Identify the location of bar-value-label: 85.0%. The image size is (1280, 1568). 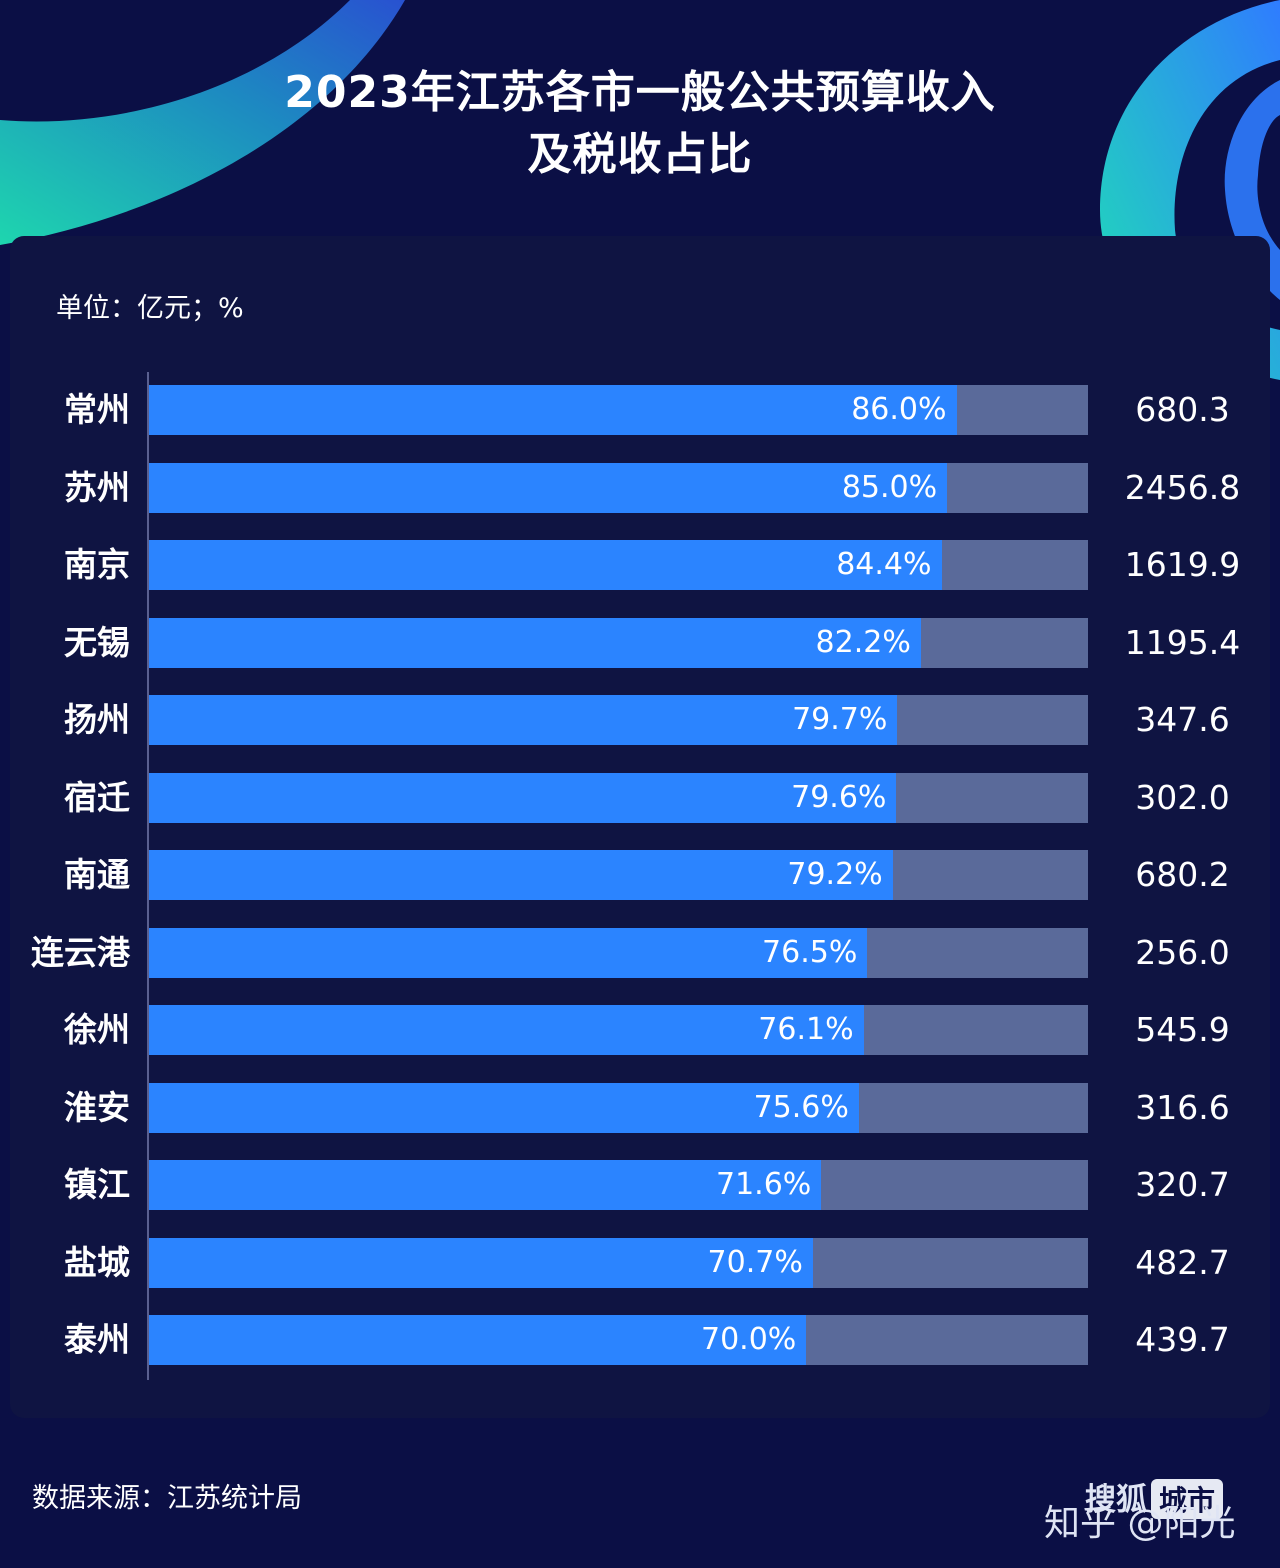
(889, 487).